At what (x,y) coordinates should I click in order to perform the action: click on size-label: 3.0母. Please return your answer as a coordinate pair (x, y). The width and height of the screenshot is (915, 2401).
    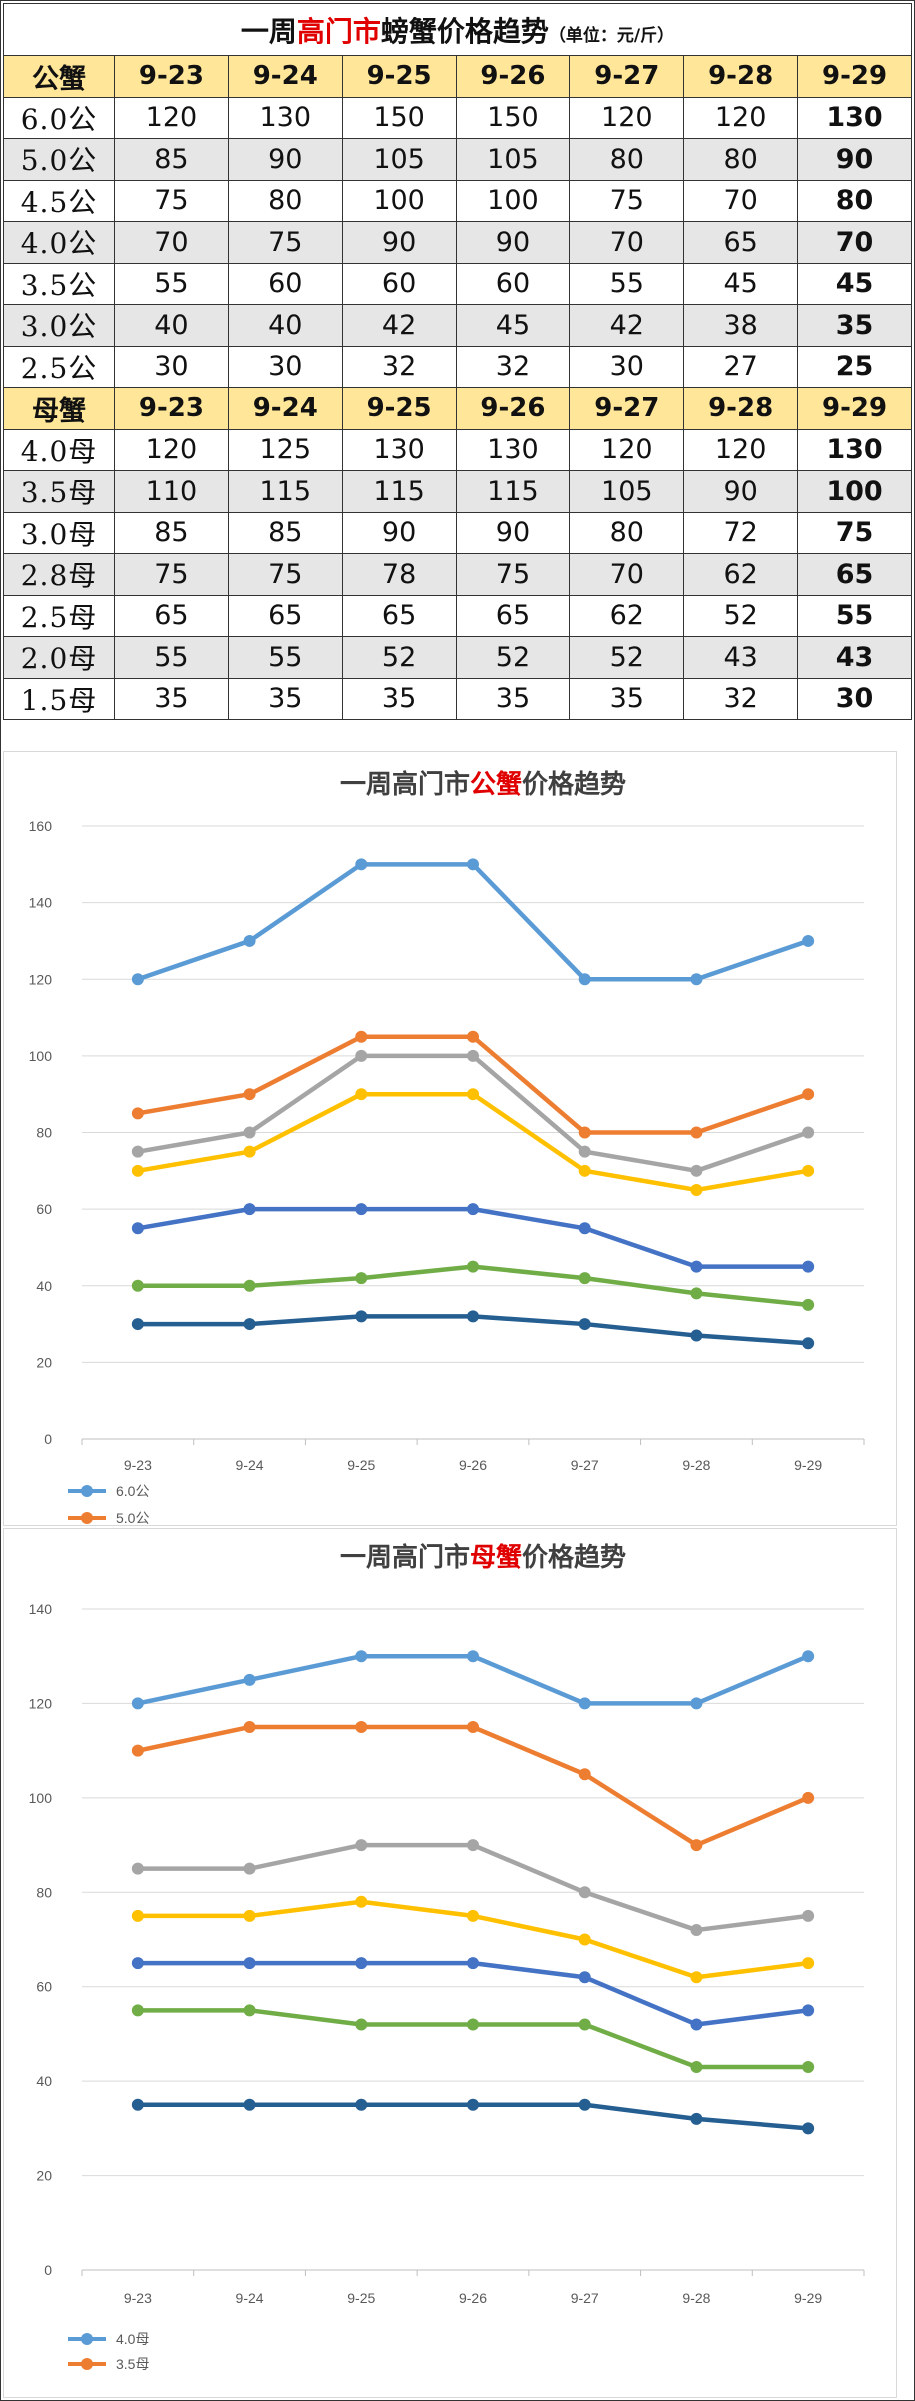
    Looking at the image, I should click on (59, 532).